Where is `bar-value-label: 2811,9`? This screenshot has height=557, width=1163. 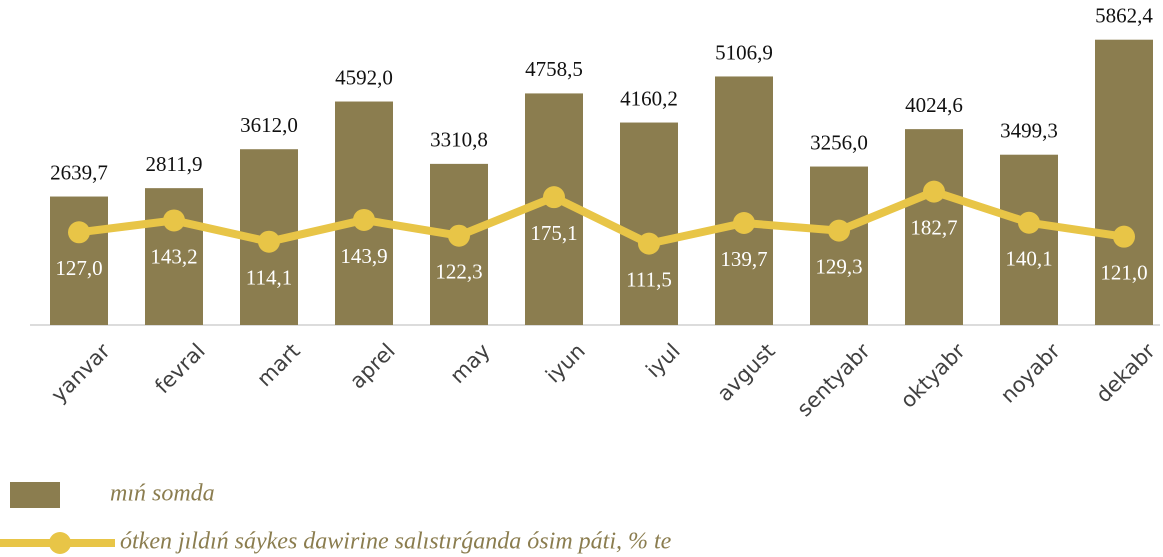
bar-value-label: 2811,9 is located at coordinates (174, 164).